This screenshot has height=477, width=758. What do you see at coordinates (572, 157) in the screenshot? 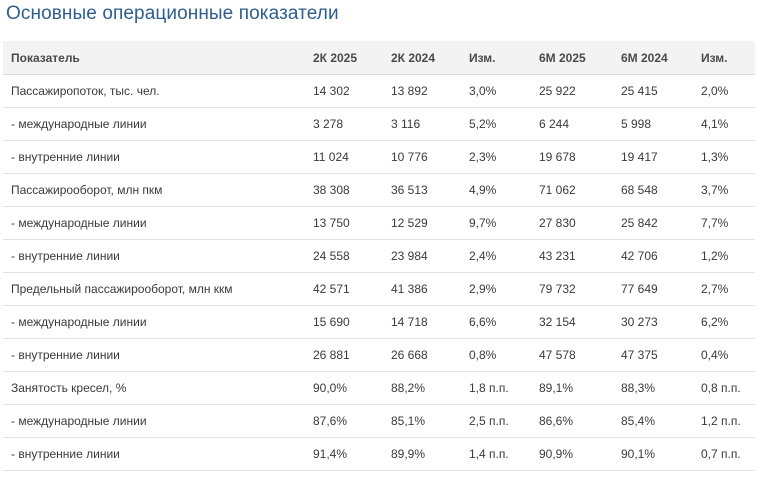
I see `cell-value: 19 678` at bounding box center [572, 157].